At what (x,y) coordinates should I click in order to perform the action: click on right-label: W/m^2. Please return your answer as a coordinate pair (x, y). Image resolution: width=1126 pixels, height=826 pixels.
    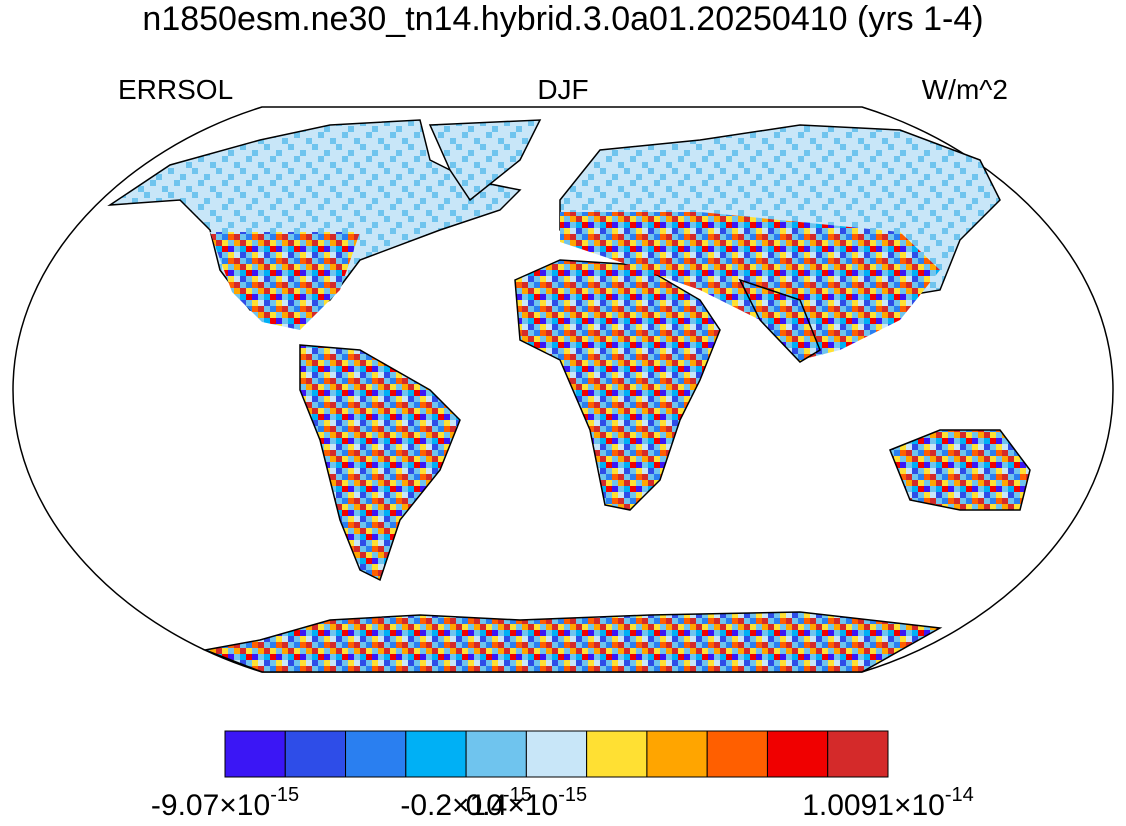
    Looking at the image, I should click on (965, 89).